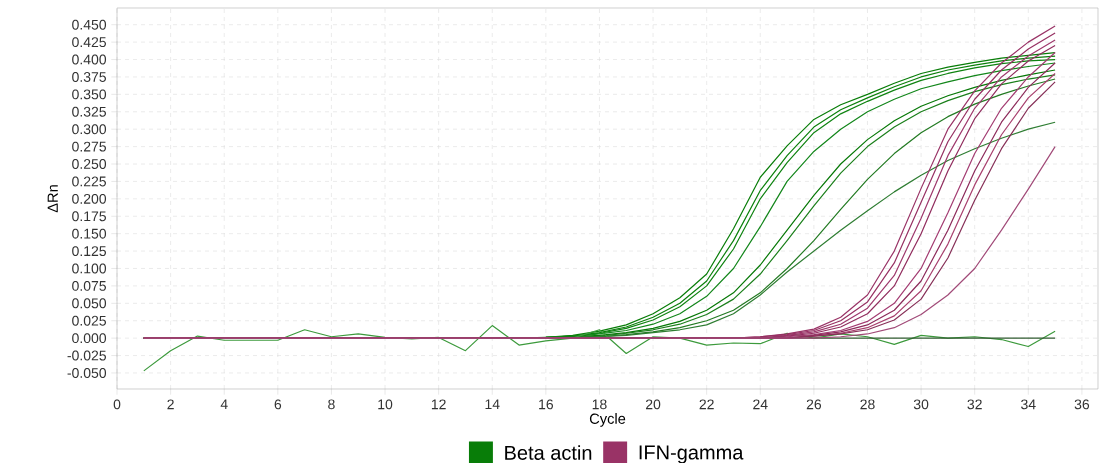 The image size is (1104, 463). I want to click on y-tick-label: 0.450, so click(89, 24).